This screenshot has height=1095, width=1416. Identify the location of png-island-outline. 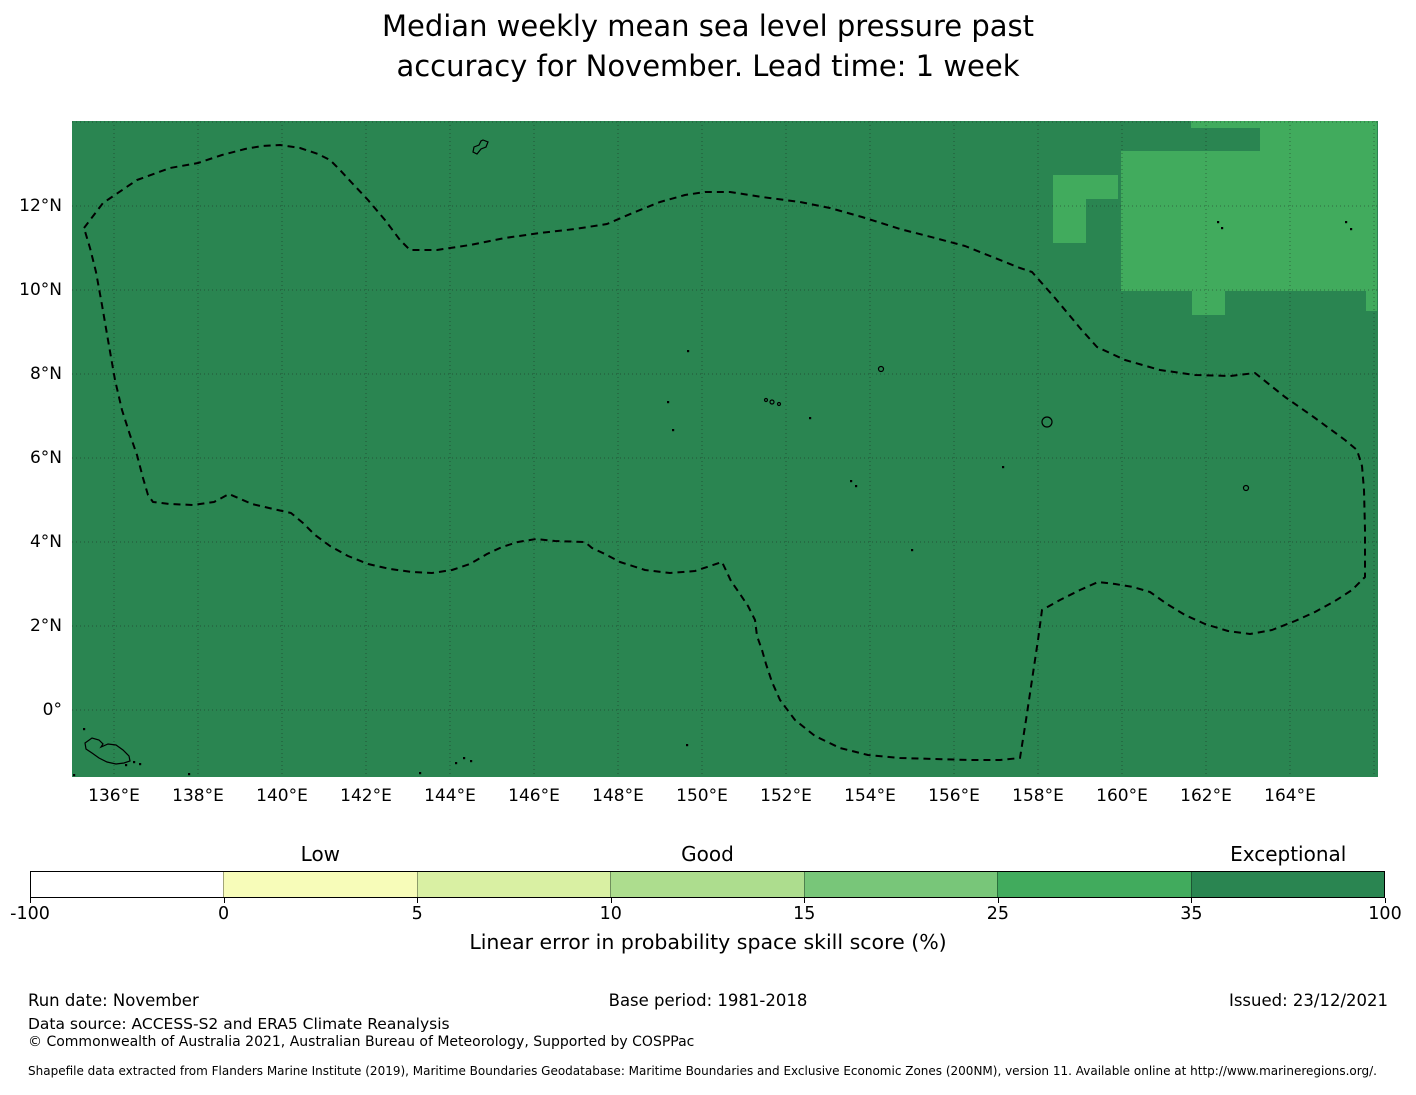
(107, 751).